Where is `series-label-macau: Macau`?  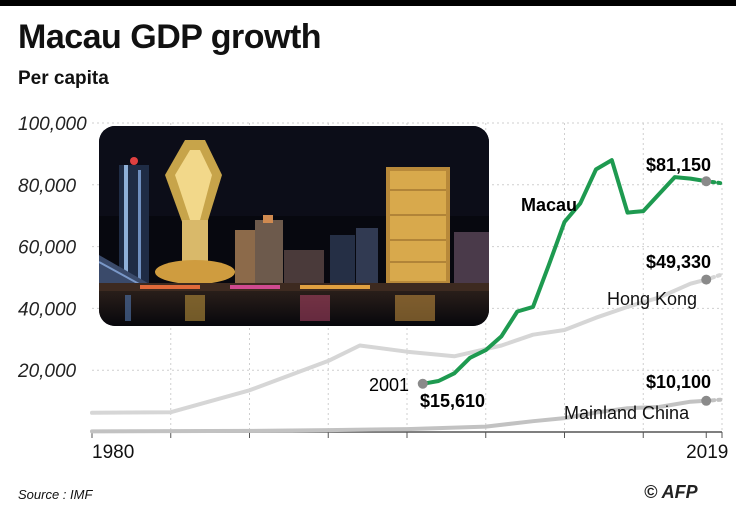 series-label-macau: Macau is located at coordinates (549, 205).